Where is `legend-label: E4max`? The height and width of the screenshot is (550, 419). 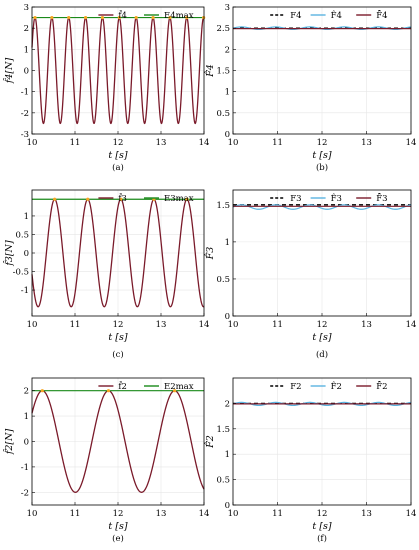
legend-label: E4max is located at coordinates (179, 16).